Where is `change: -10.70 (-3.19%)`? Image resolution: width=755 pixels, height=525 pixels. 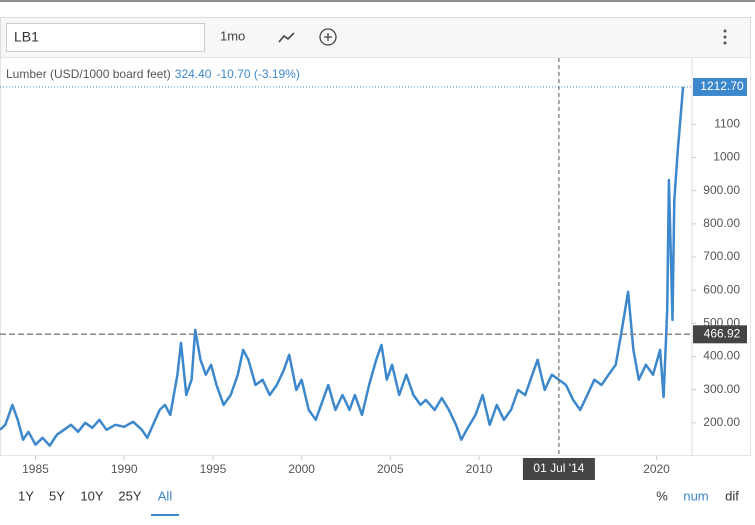 change: -10.70 (-3.19%) is located at coordinates (257, 74).